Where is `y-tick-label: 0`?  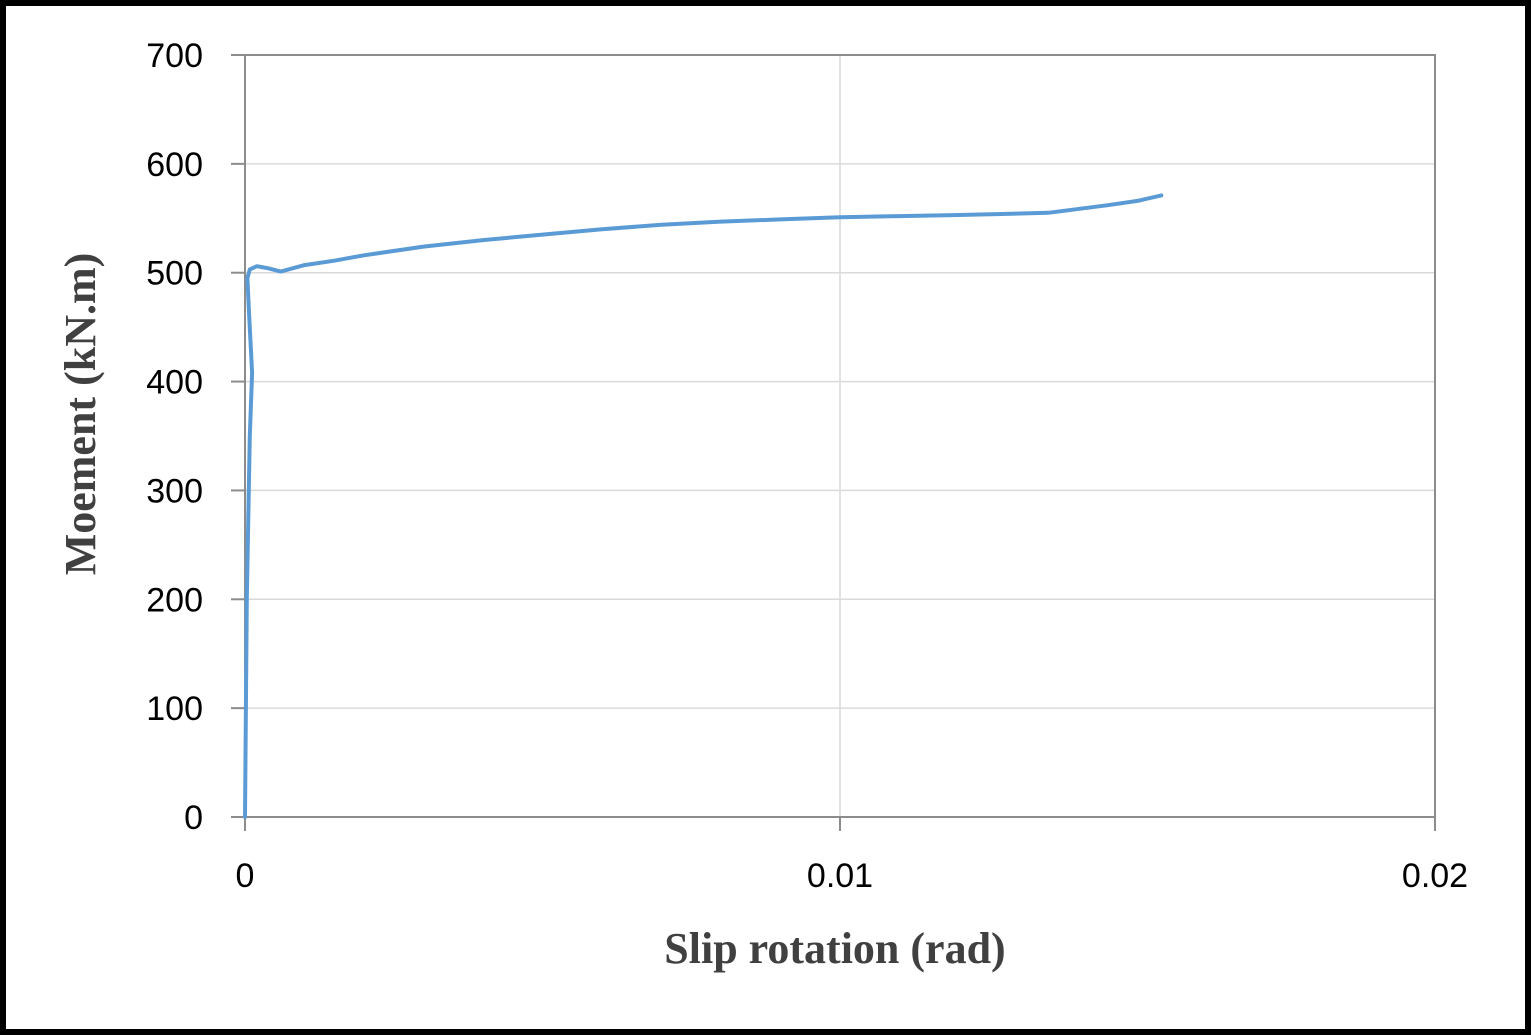
y-tick-label: 0 is located at coordinates (193, 818).